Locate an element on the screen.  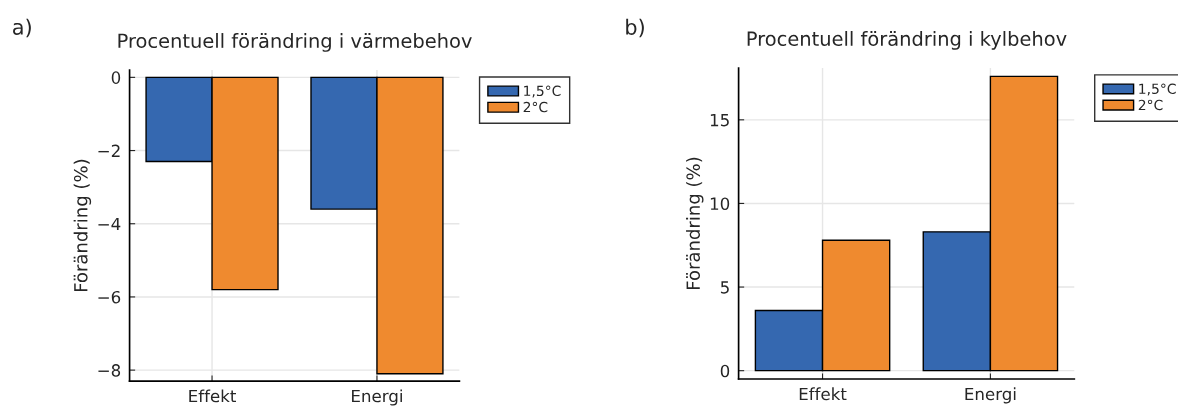
y-tick-label: −2 is located at coordinates (109, 150).